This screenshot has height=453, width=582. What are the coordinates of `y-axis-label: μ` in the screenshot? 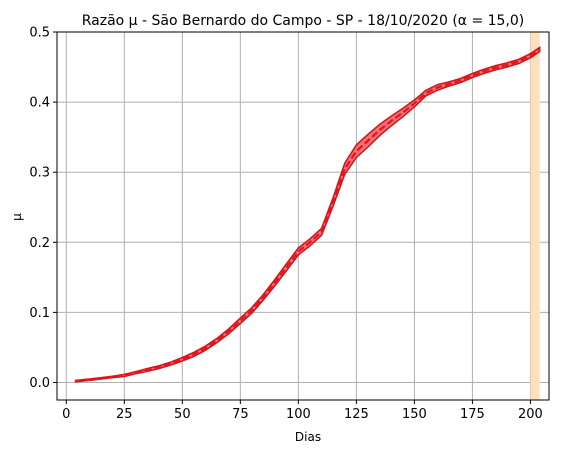 It's located at (17, 217).